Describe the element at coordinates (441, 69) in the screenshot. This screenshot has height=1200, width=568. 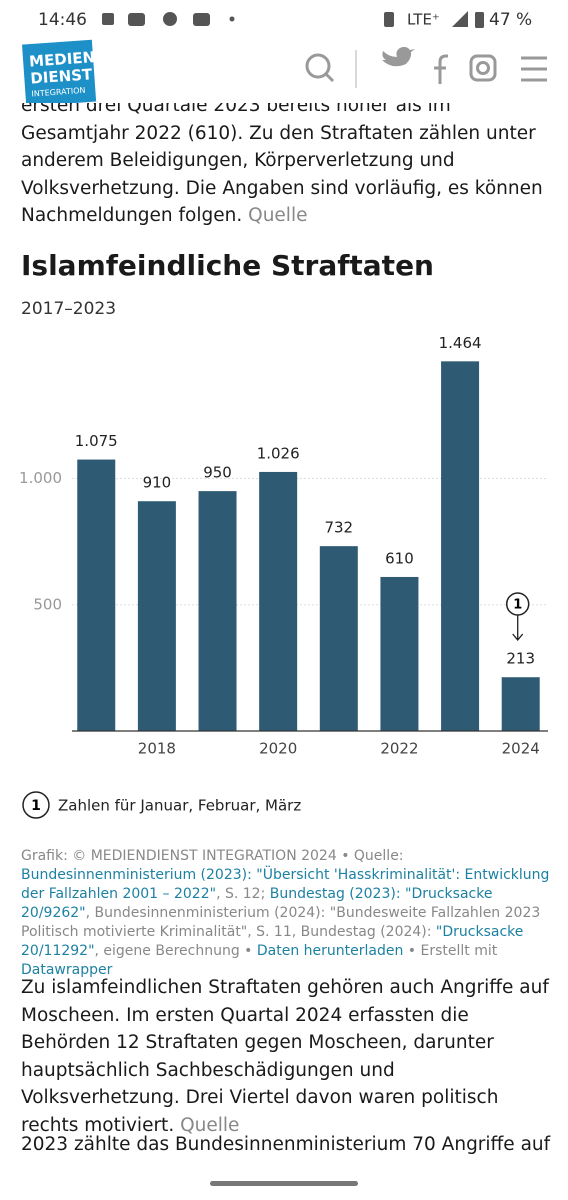
I see `facebook-icon` at that location.